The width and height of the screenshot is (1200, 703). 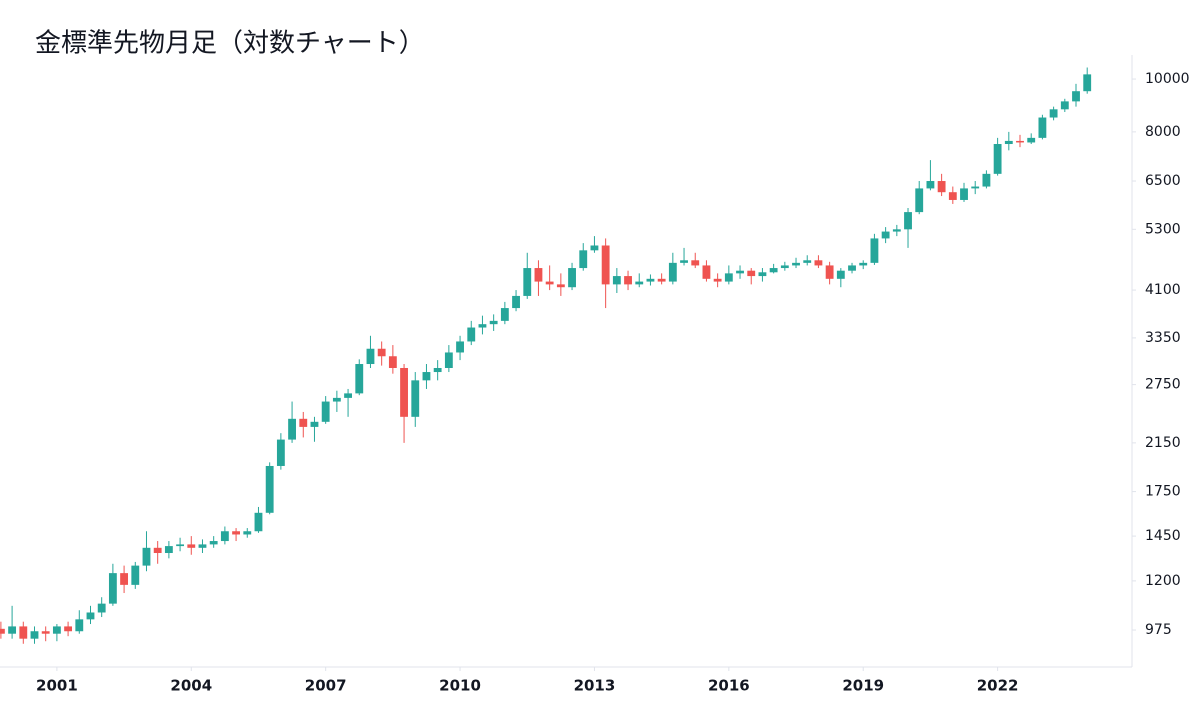 What do you see at coordinates (729, 686) in the screenshot?
I see `x-tick-label: 2016` at bounding box center [729, 686].